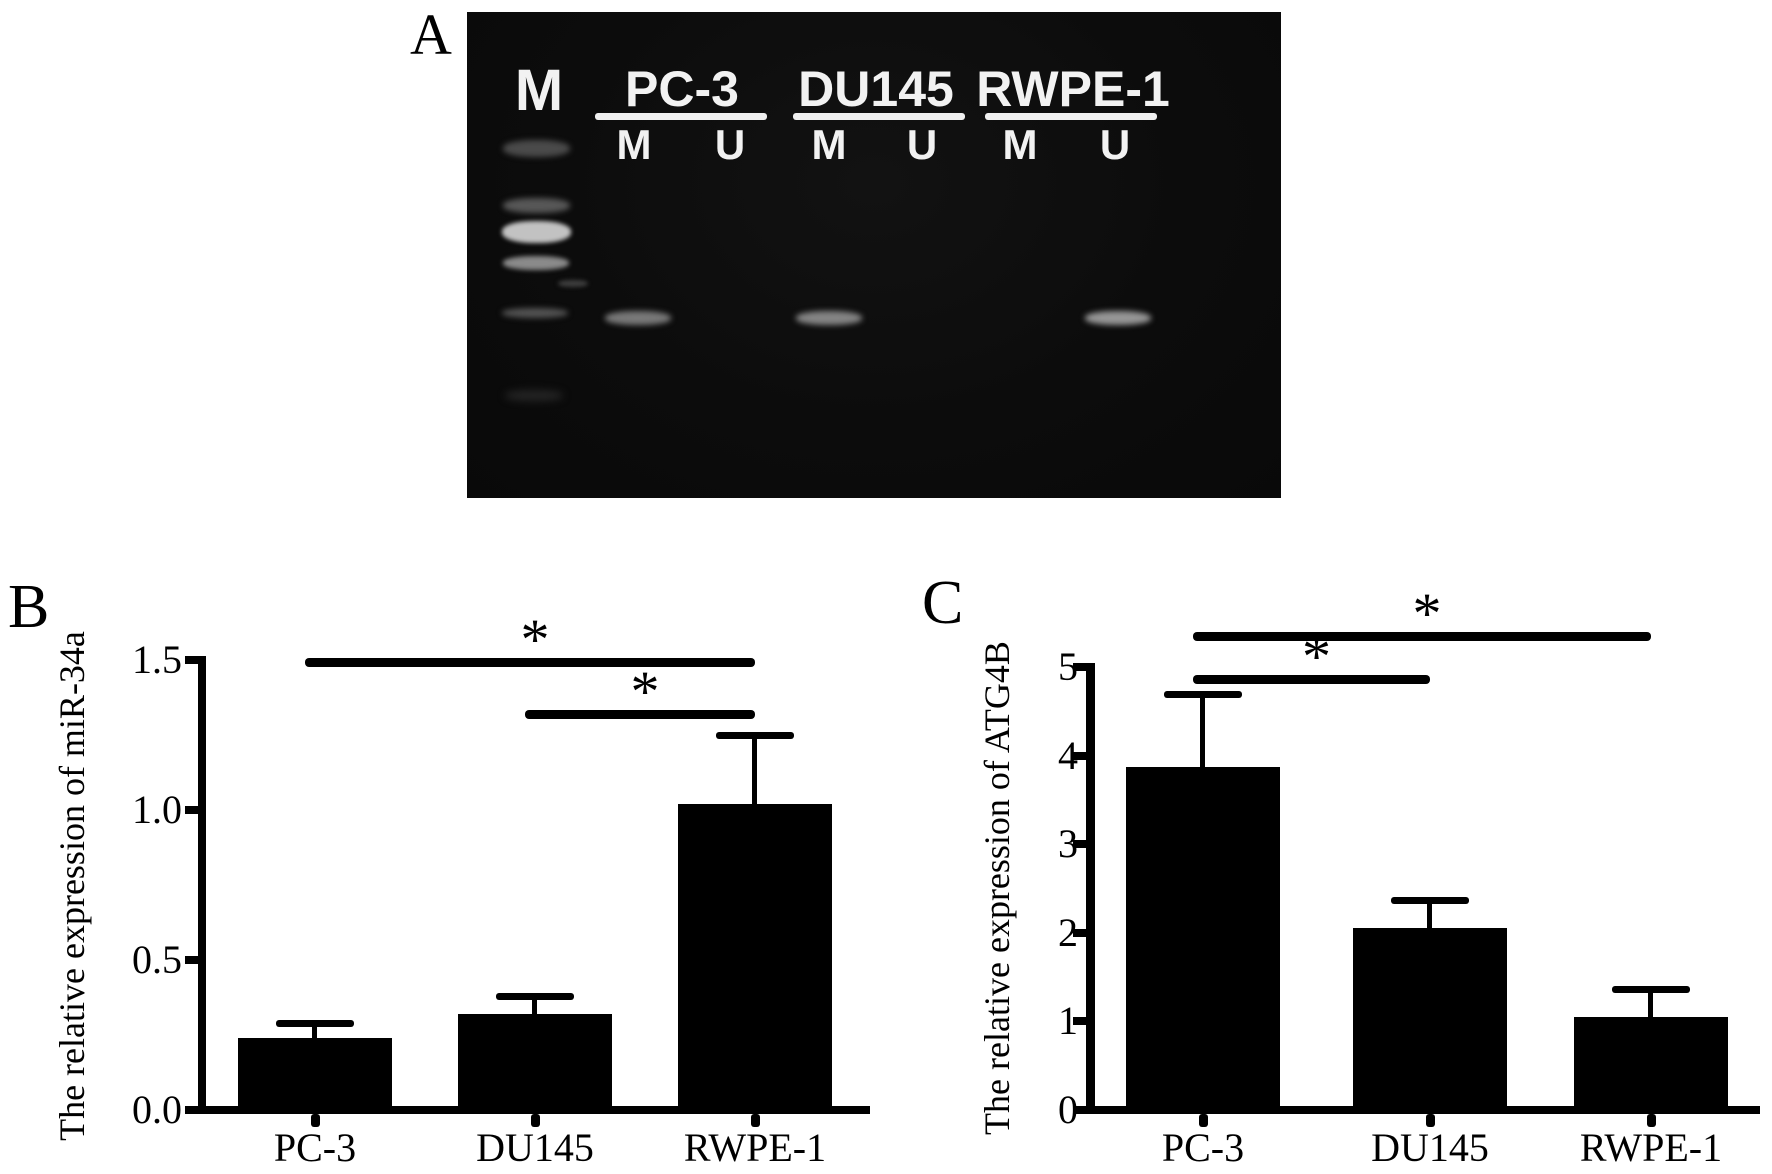 This screenshot has height=1174, width=1772. What do you see at coordinates (315, 1147) in the screenshot?
I see `panel-b-x-category-label-PC-3: PC-3` at bounding box center [315, 1147].